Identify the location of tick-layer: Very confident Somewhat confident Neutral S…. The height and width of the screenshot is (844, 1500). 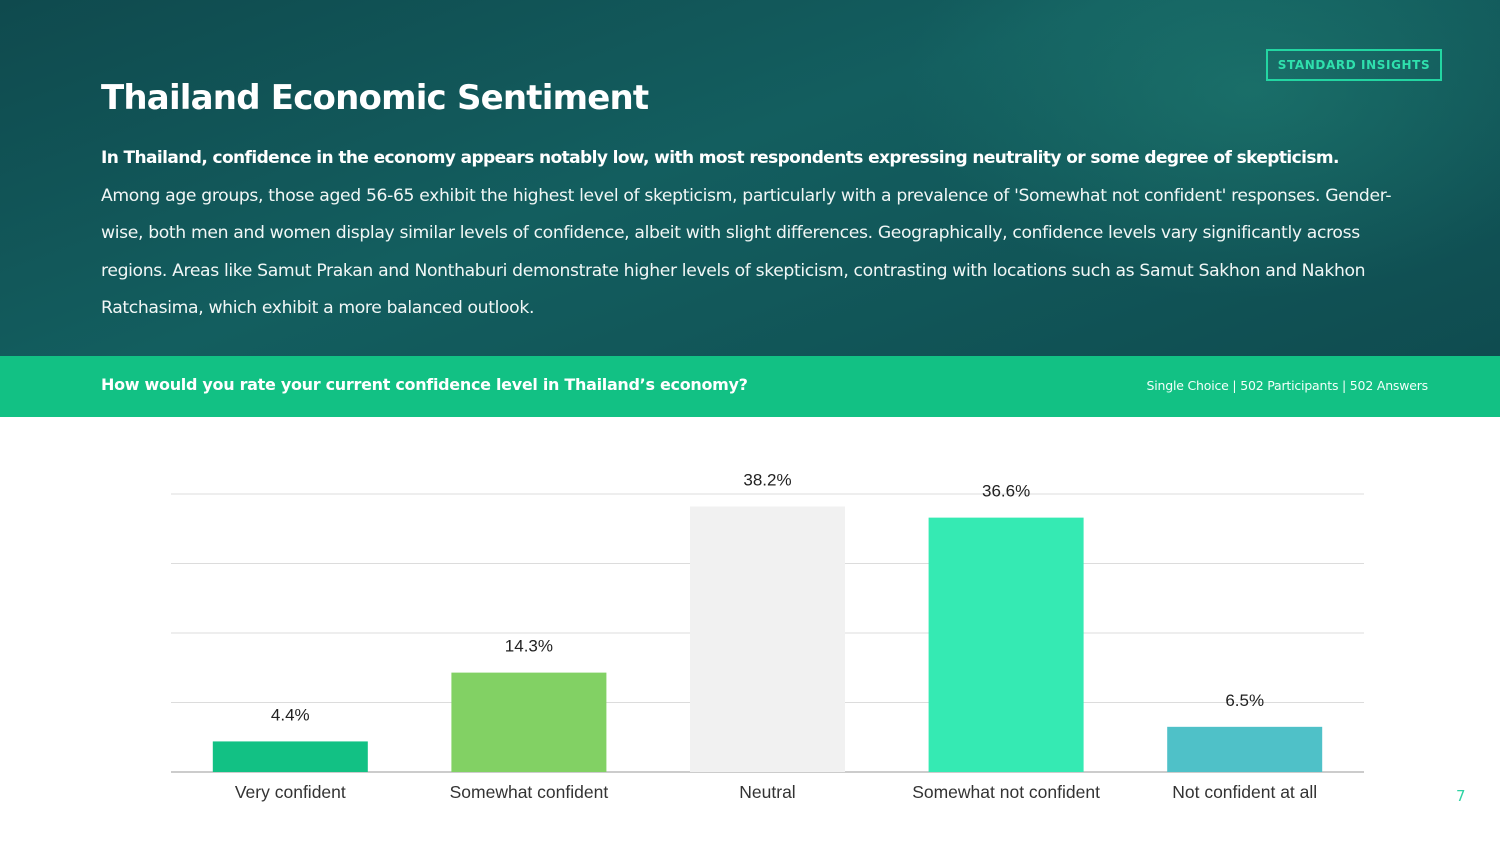
(776, 792).